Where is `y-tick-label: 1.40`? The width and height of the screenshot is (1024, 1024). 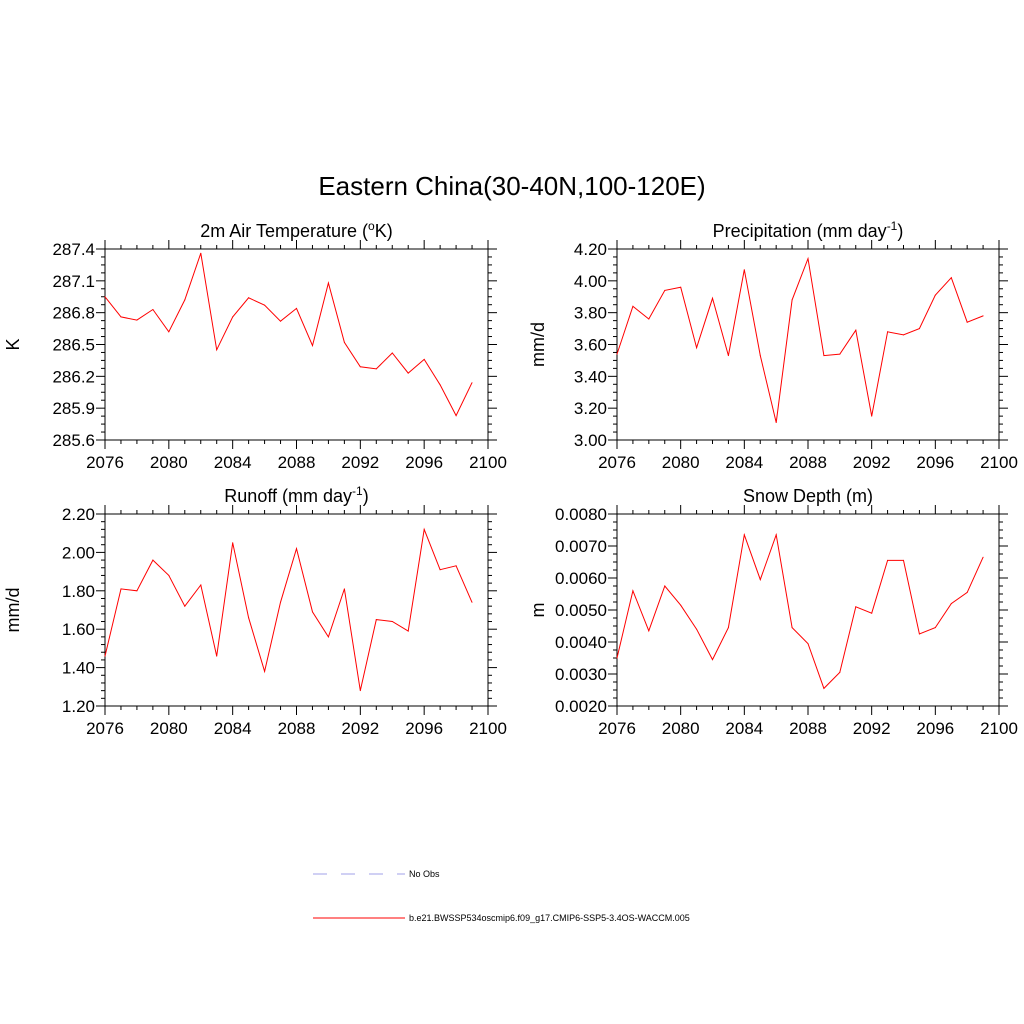 y-tick-label: 1.40 is located at coordinates (78, 668).